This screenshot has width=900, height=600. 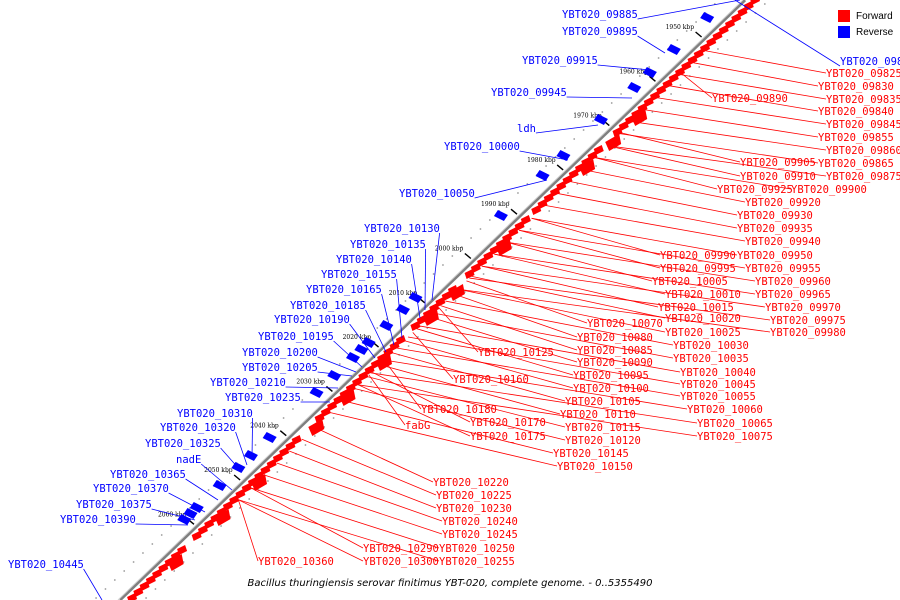 What do you see at coordinates (829, 190) in the screenshot?
I see `forward-gene-label: YBT020_09900` at bounding box center [829, 190].